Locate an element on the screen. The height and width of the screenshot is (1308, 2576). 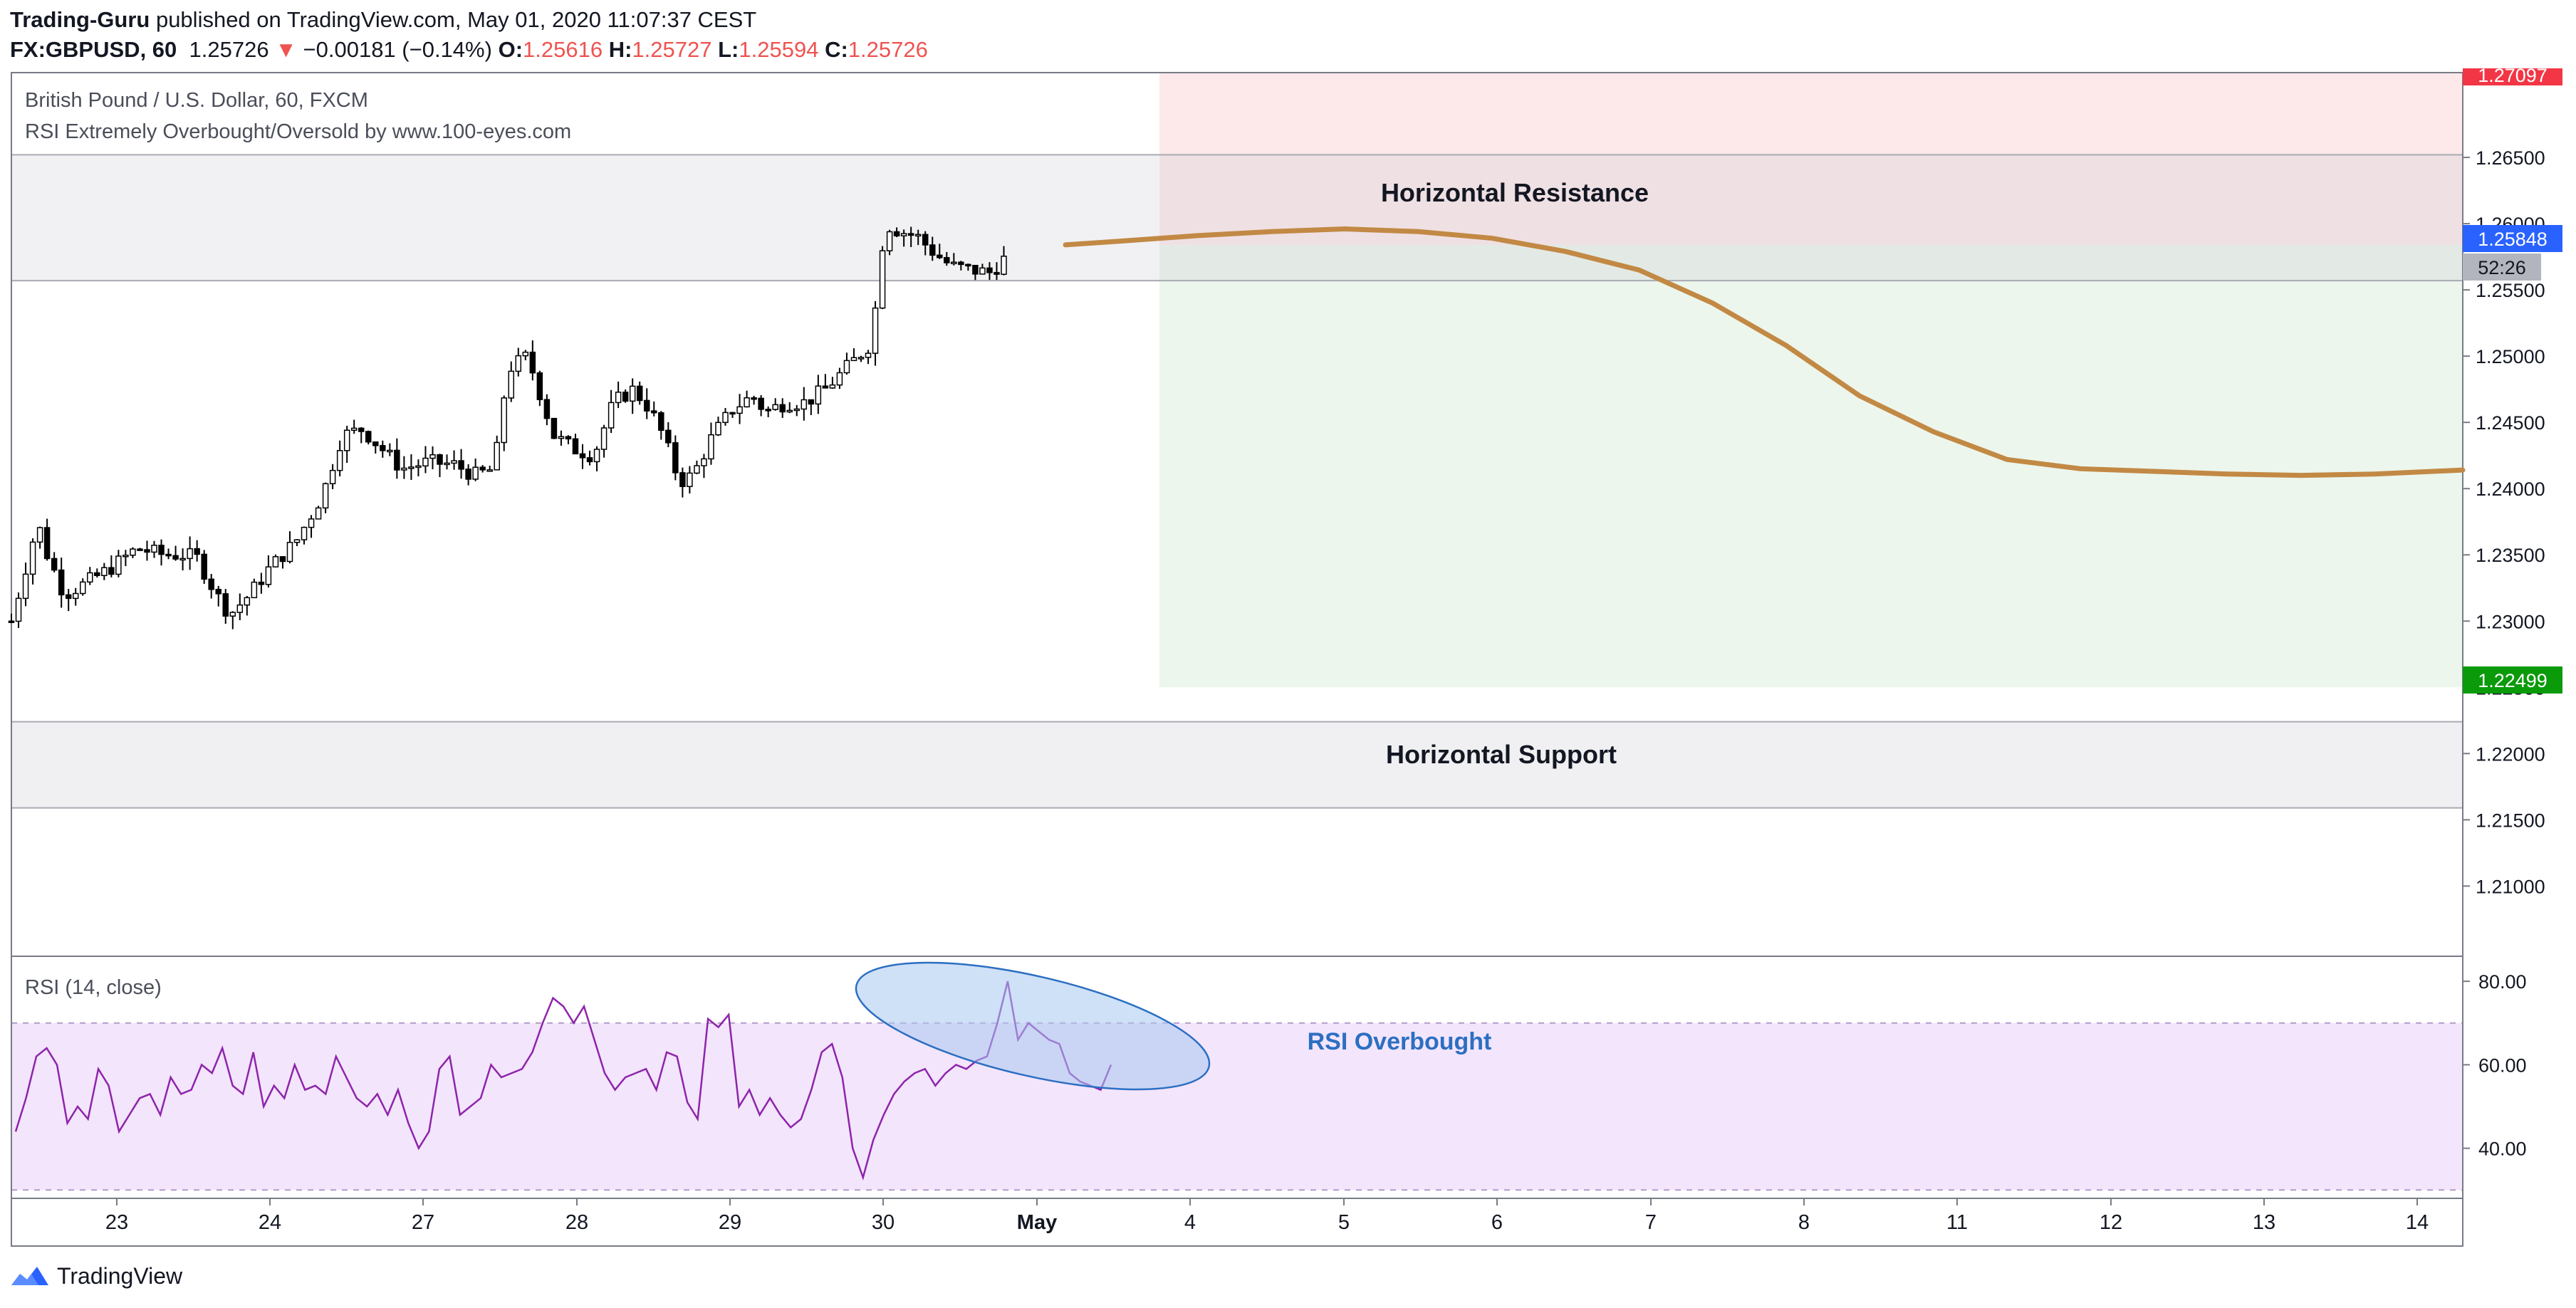
price-tag-current-text: 1.25848 is located at coordinates (2513, 239).